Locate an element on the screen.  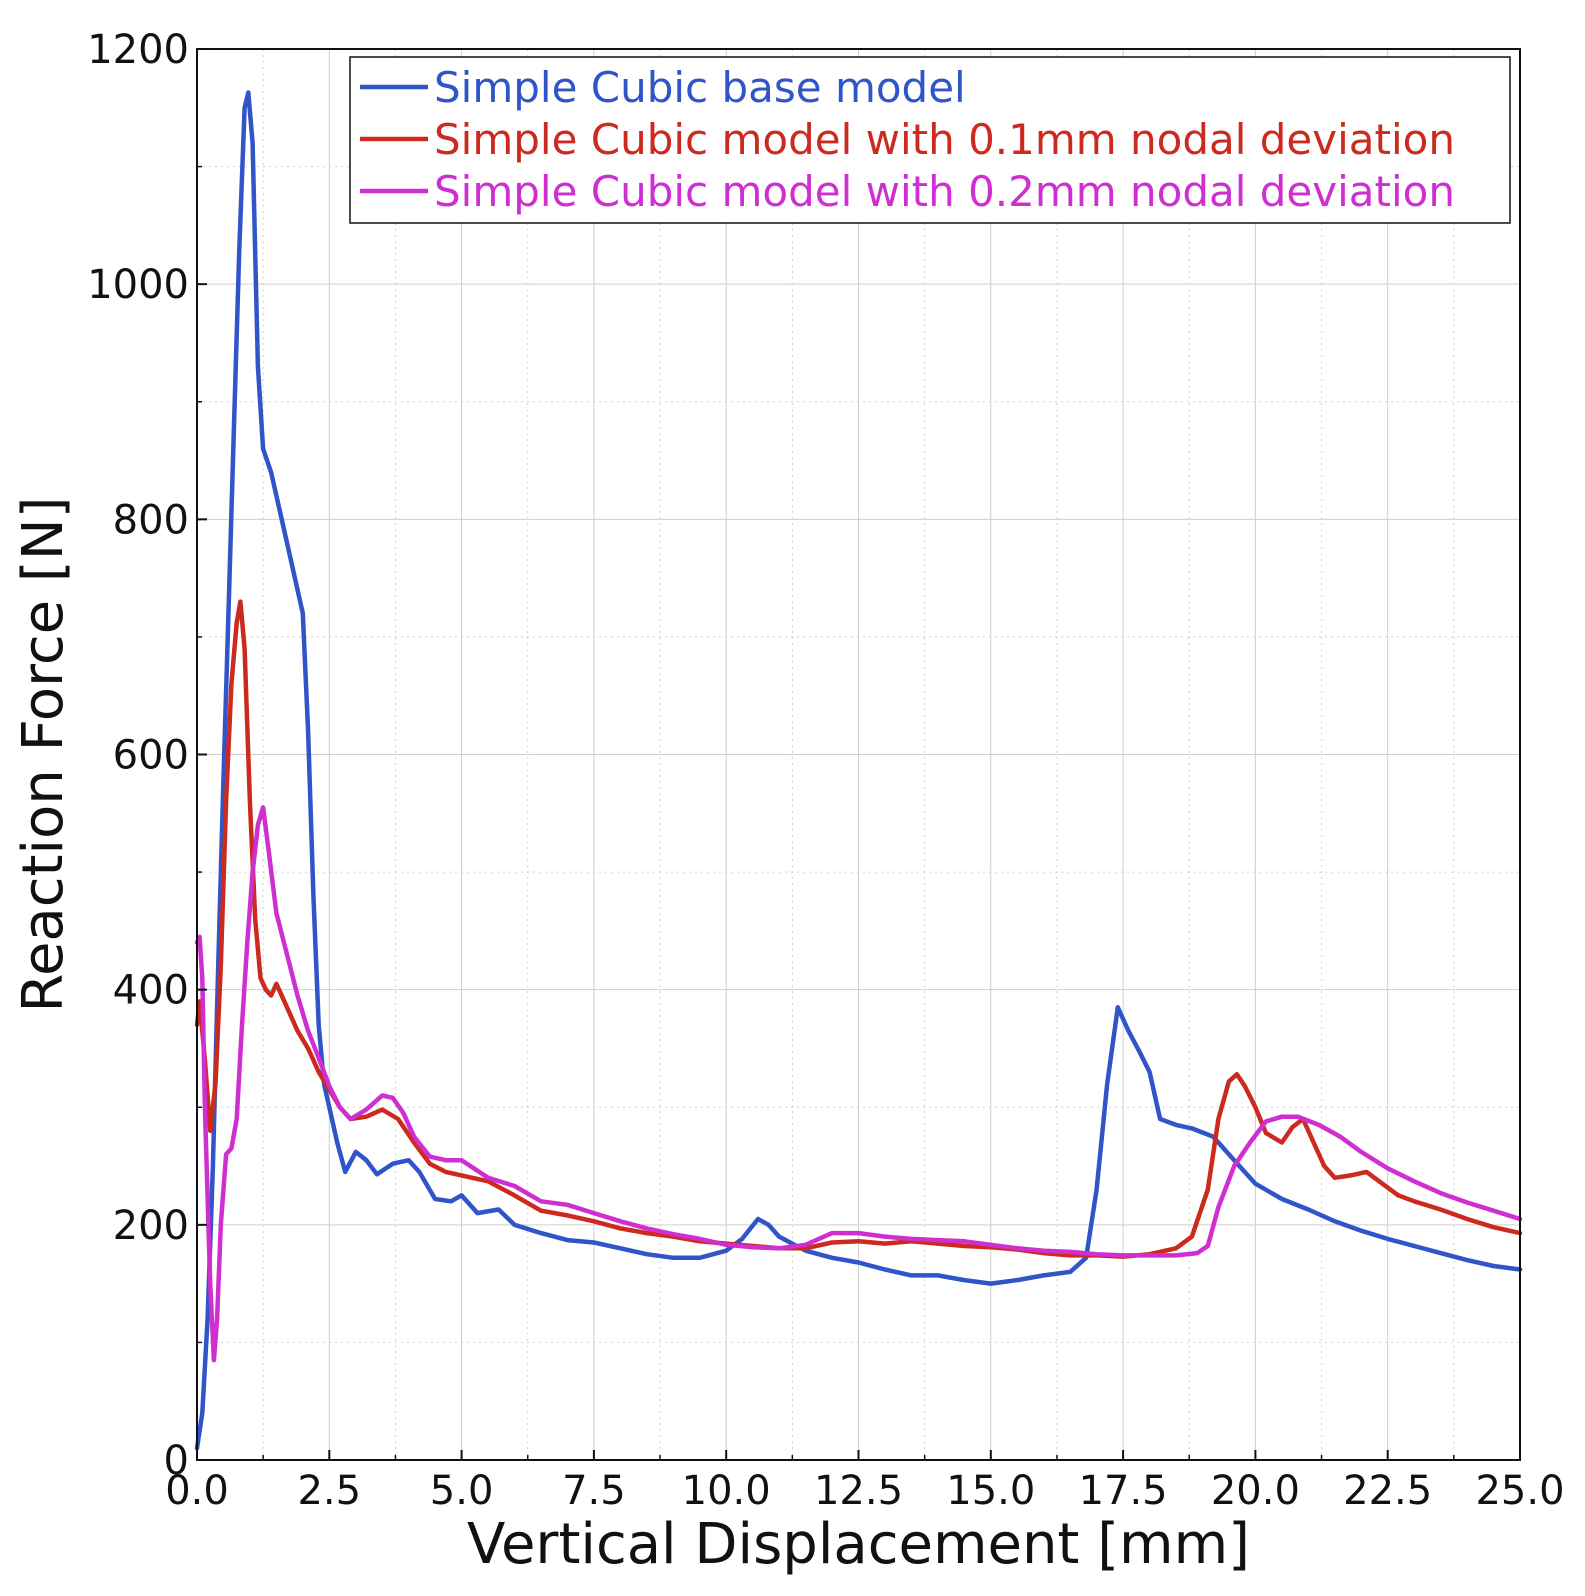
y-tick-label: 400 is located at coordinates (151, 991).